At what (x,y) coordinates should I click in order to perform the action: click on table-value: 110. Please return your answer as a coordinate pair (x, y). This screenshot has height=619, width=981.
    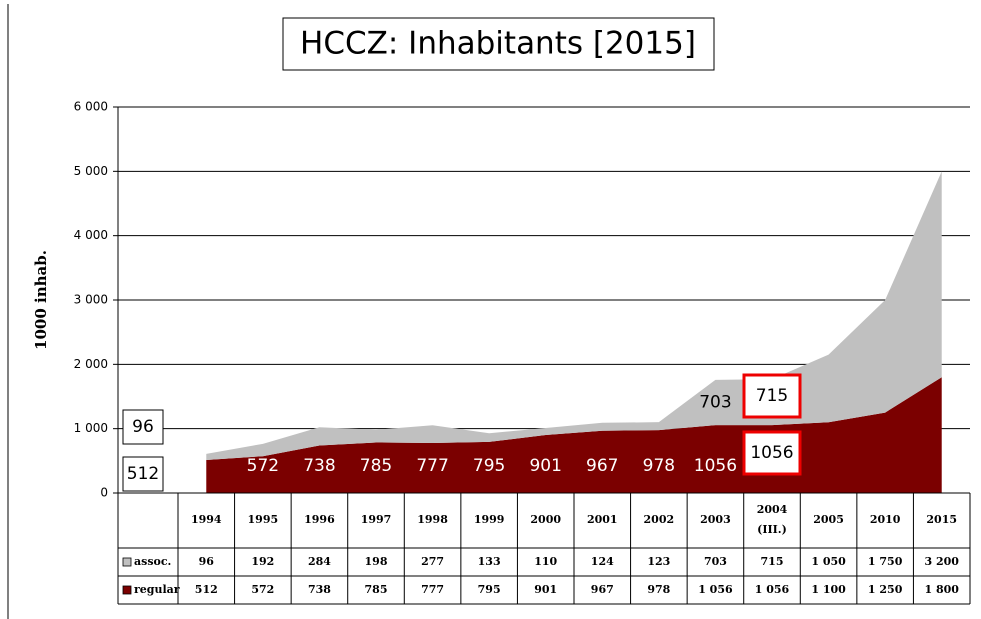
    Looking at the image, I should click on (545, 561).